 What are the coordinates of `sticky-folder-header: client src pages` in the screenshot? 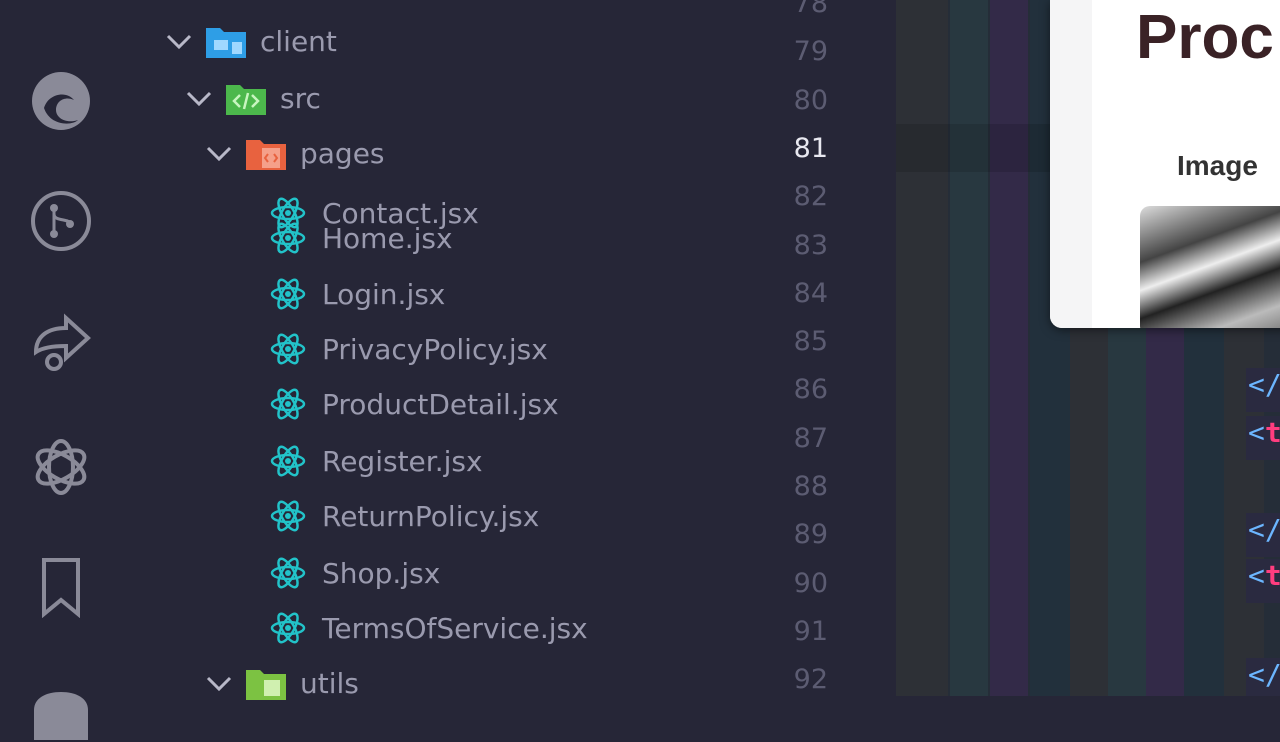 It's located at (510, 88).